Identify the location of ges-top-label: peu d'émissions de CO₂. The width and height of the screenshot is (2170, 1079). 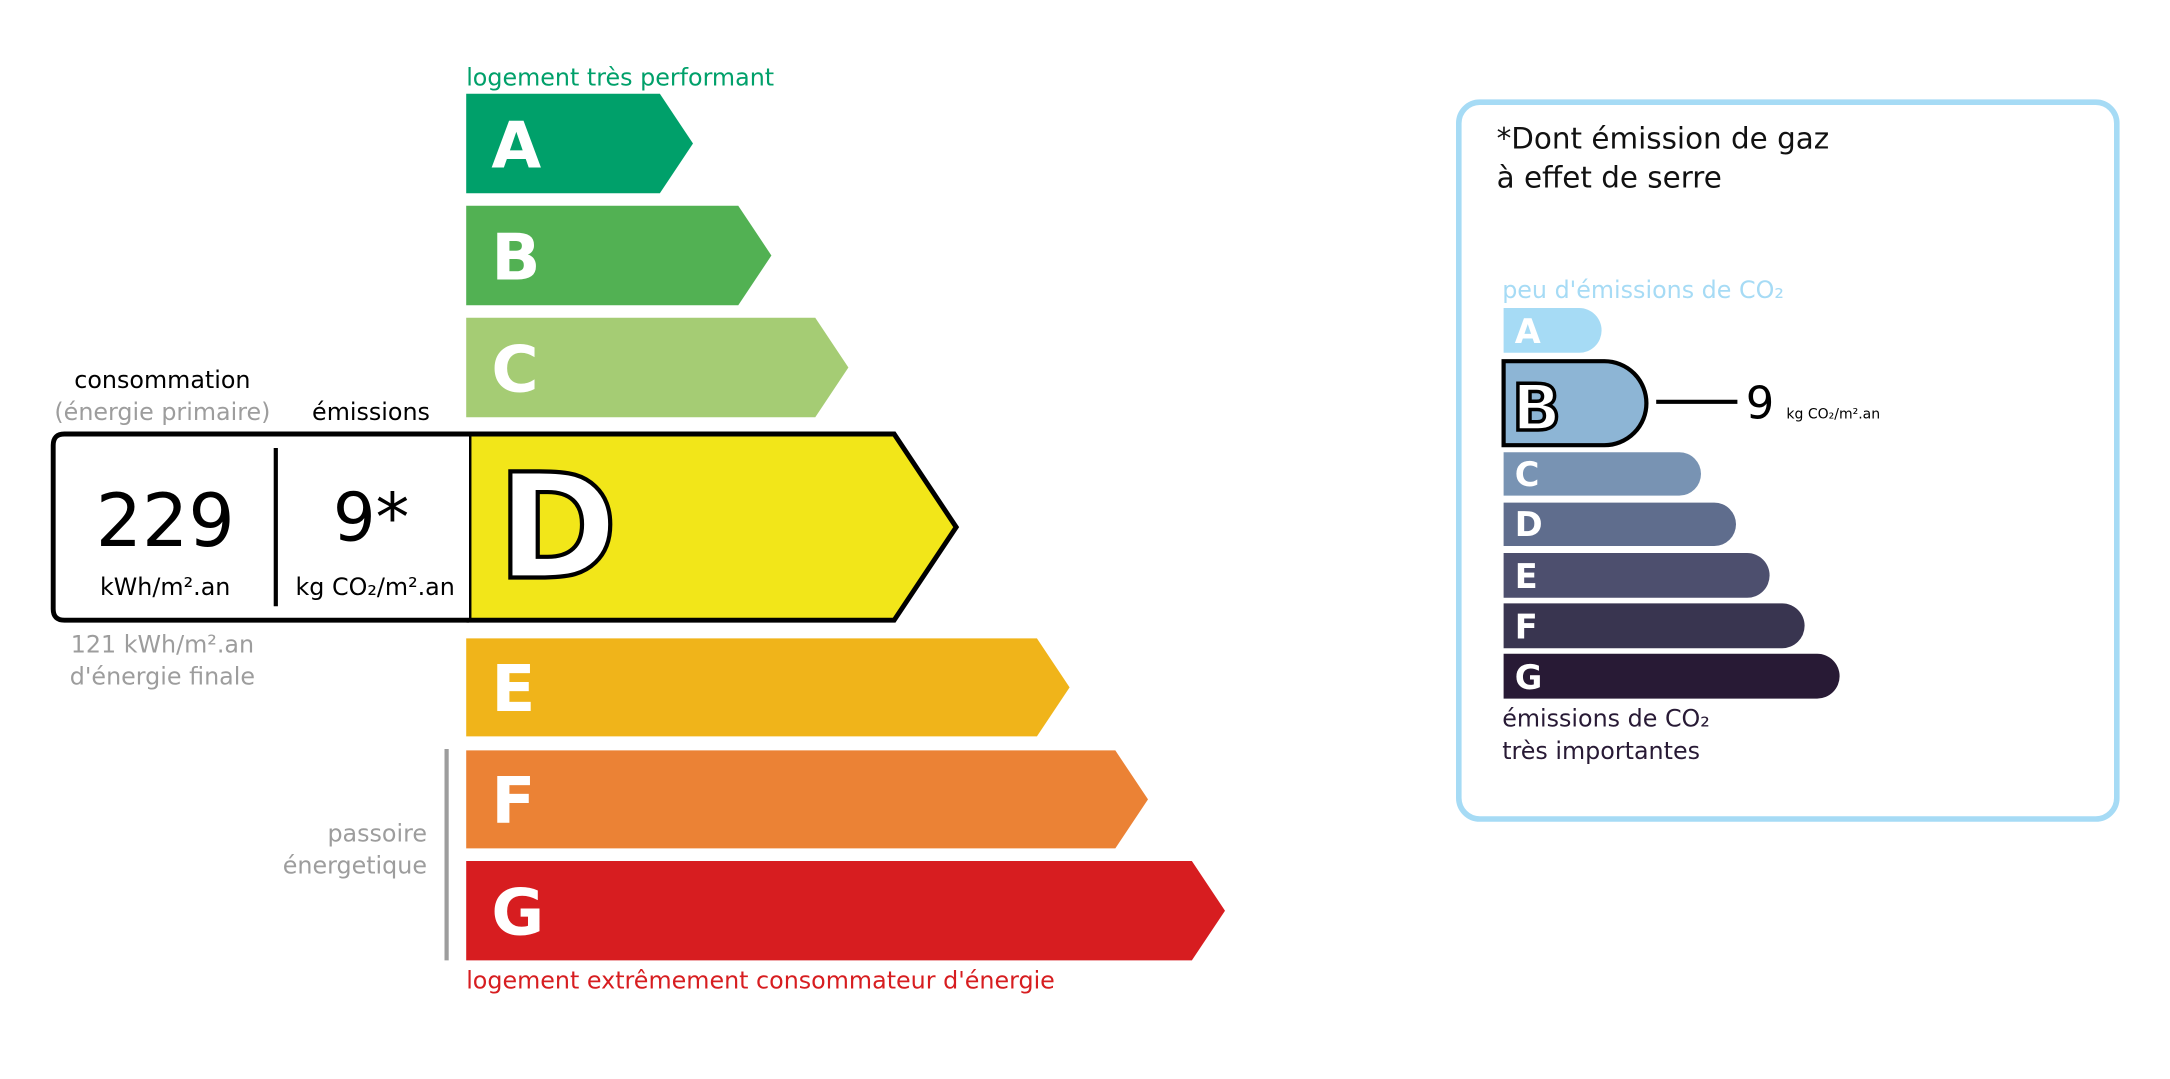
(1643, 290).